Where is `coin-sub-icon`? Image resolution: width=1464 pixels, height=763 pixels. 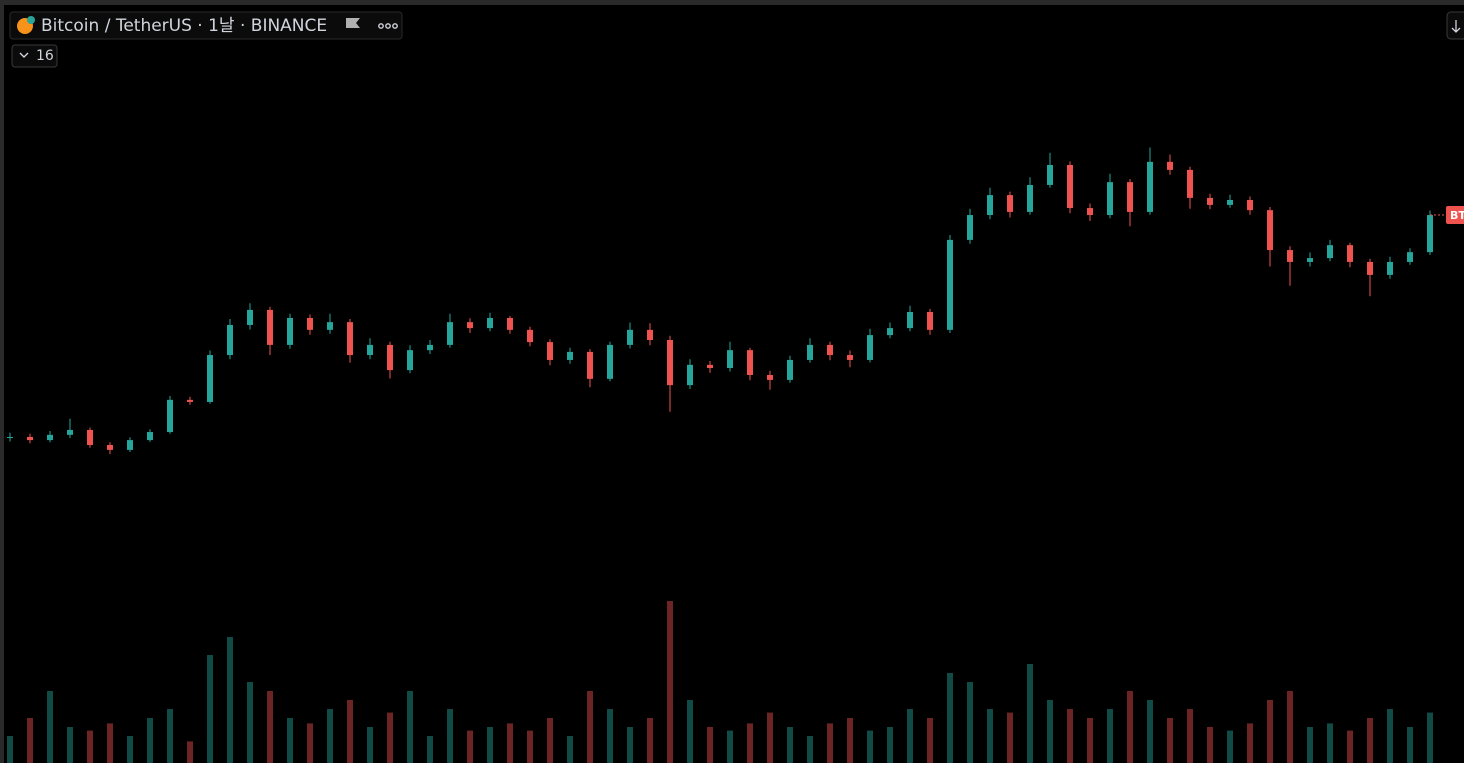 coin-sub-icon is located at coordinates (31, 20).